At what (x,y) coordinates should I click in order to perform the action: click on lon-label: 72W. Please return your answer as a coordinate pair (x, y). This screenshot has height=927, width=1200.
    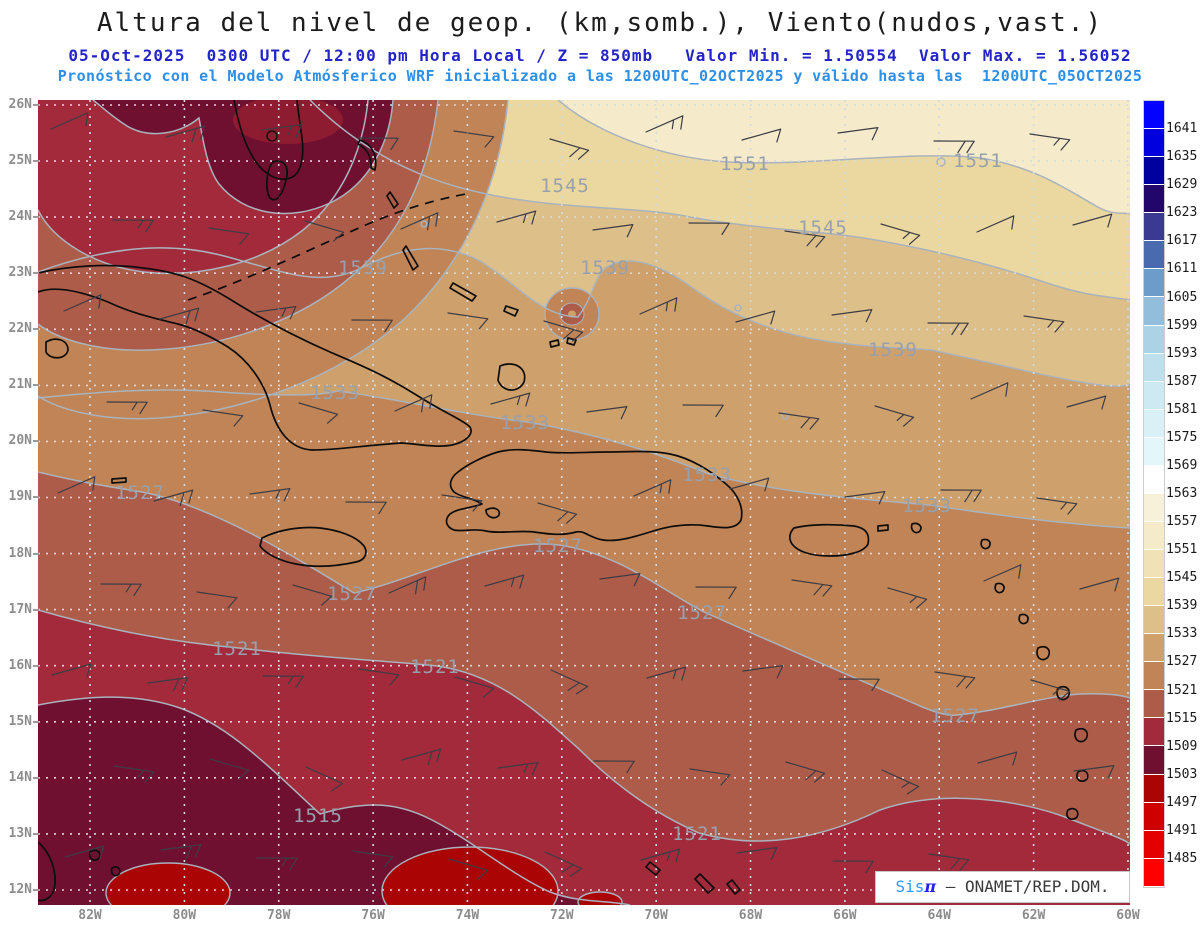
    Looking at the image, I should click on (562, 915).